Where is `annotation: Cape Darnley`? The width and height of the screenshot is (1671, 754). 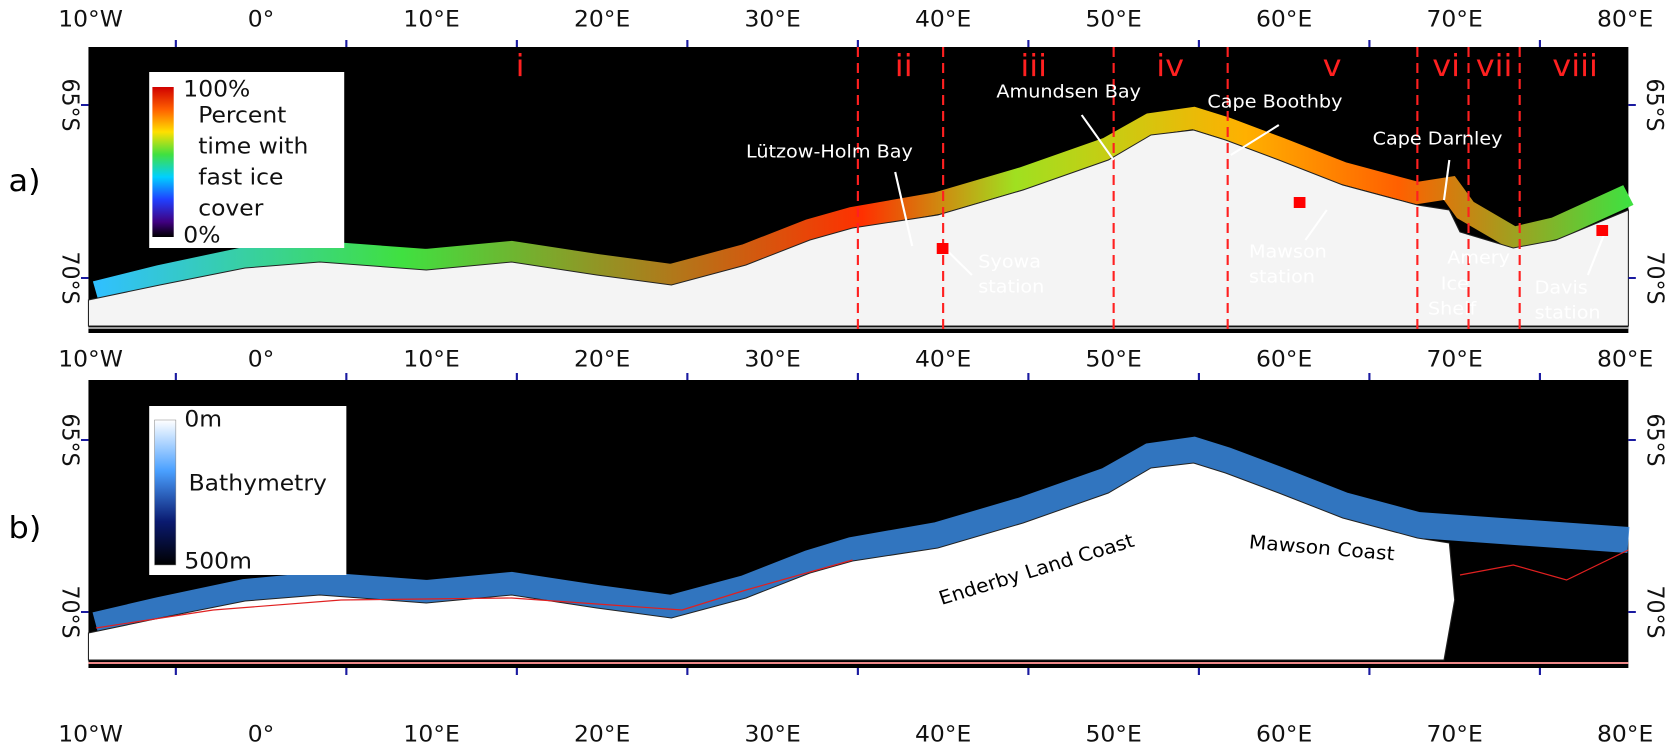
annotation: Cape Darnley is located at coordinates (1438, 139).